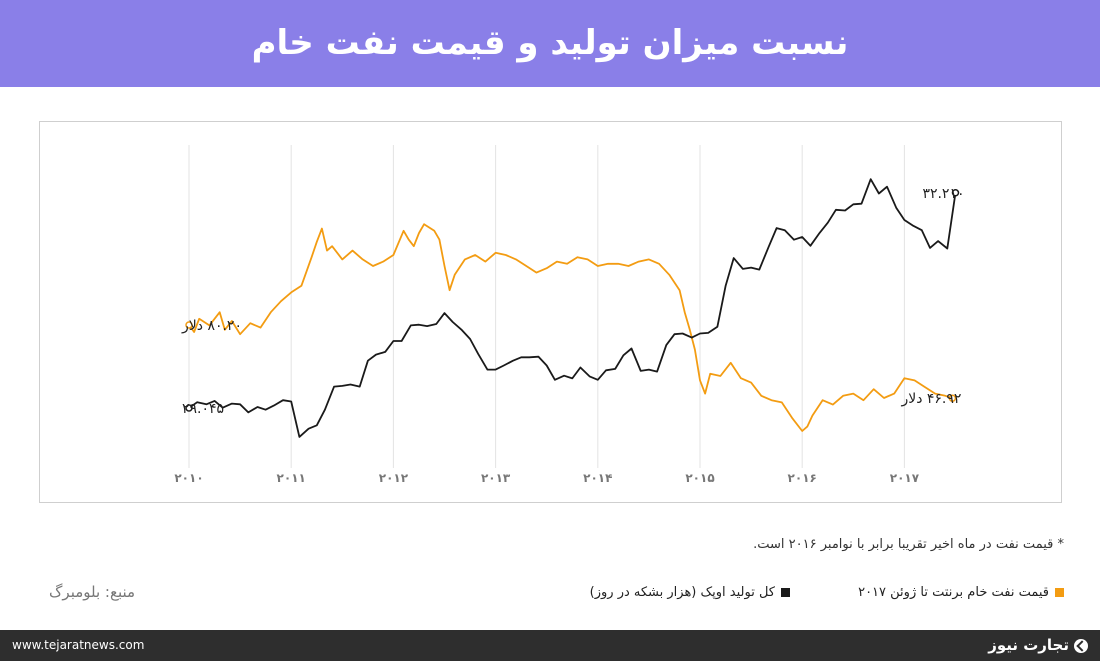  What do you see at coordinates (943, 194) in the screenshot?
I see `series-end-label: ۳۲.۲۱۰` at bounding box center [943, 194].